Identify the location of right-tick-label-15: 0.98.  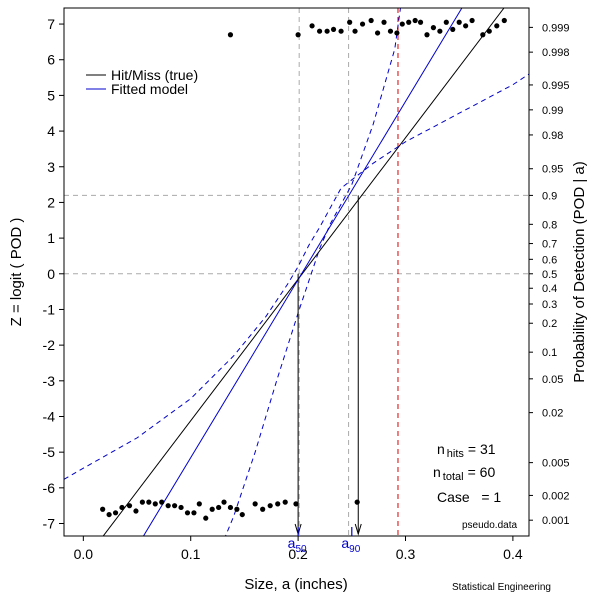
(552, 136).